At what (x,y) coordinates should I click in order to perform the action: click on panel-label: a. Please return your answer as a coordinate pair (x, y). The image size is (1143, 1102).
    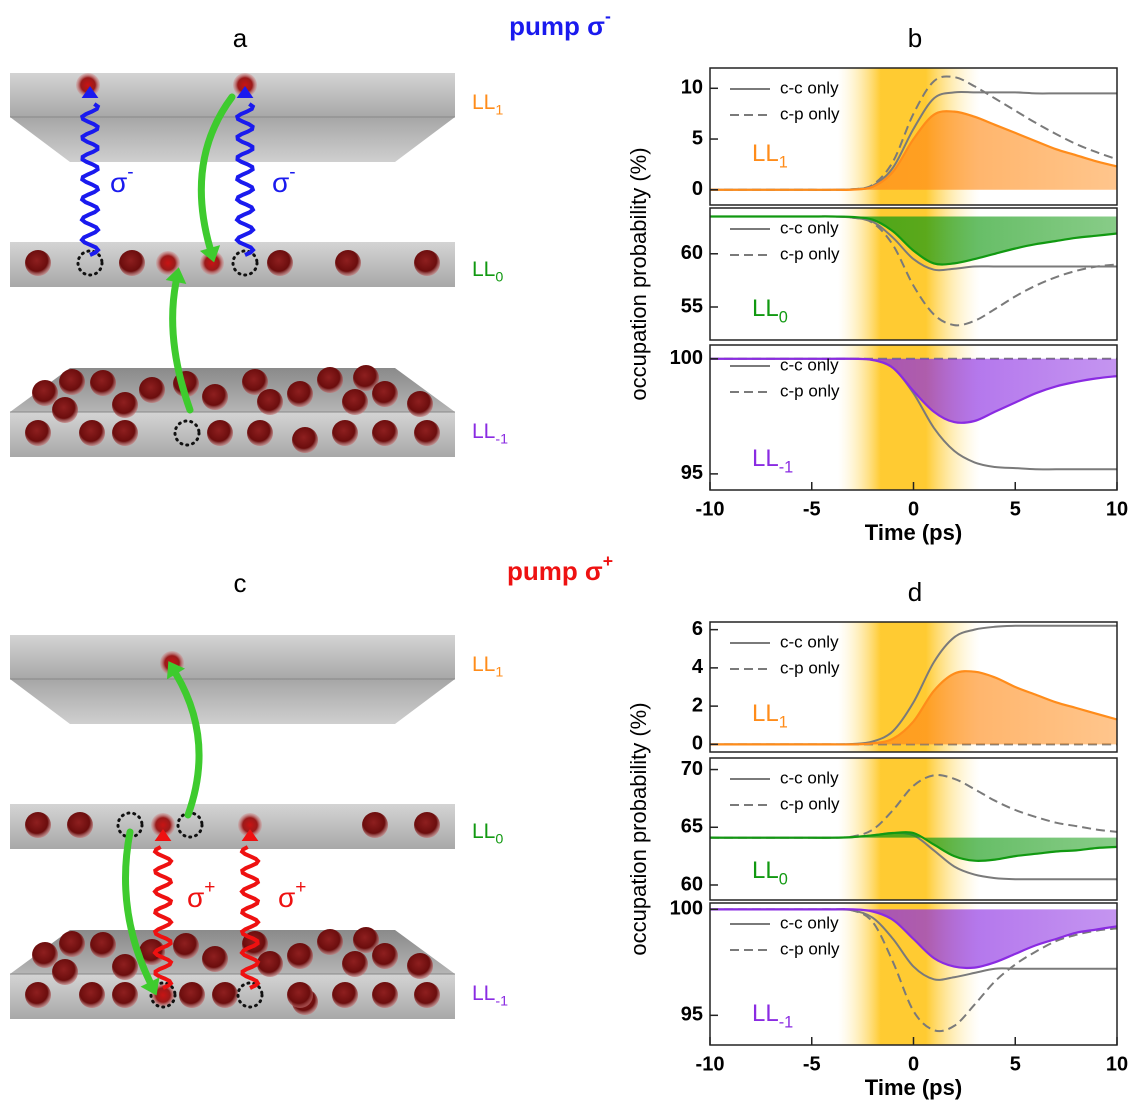
    Looking at the image, I should click on (240, 38).